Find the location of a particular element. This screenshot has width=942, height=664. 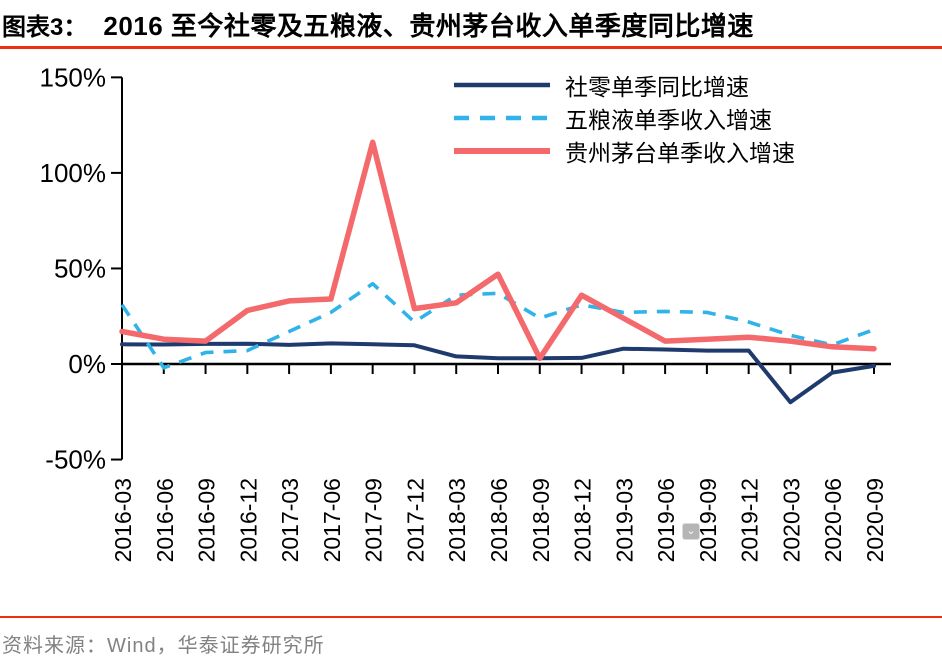

legend: 社零单季同比增速 五粮液单季收入增速 贵州茅台单季收入增速 is located at coordinates (623, 117).